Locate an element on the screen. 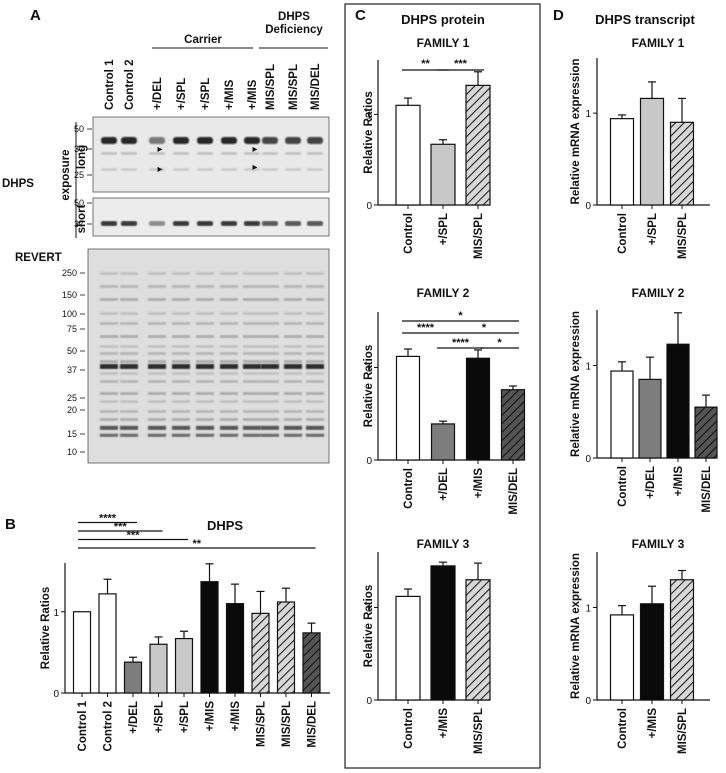 Image resolution: width=726 pixels, height=773 pixels. mw-label: 15 is located at coordinates (72, 434).